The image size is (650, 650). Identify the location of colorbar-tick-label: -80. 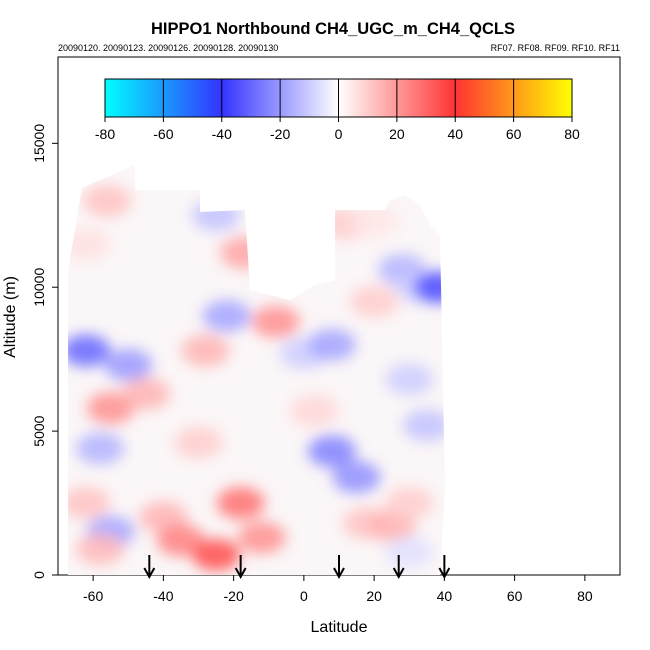
(105, 134).